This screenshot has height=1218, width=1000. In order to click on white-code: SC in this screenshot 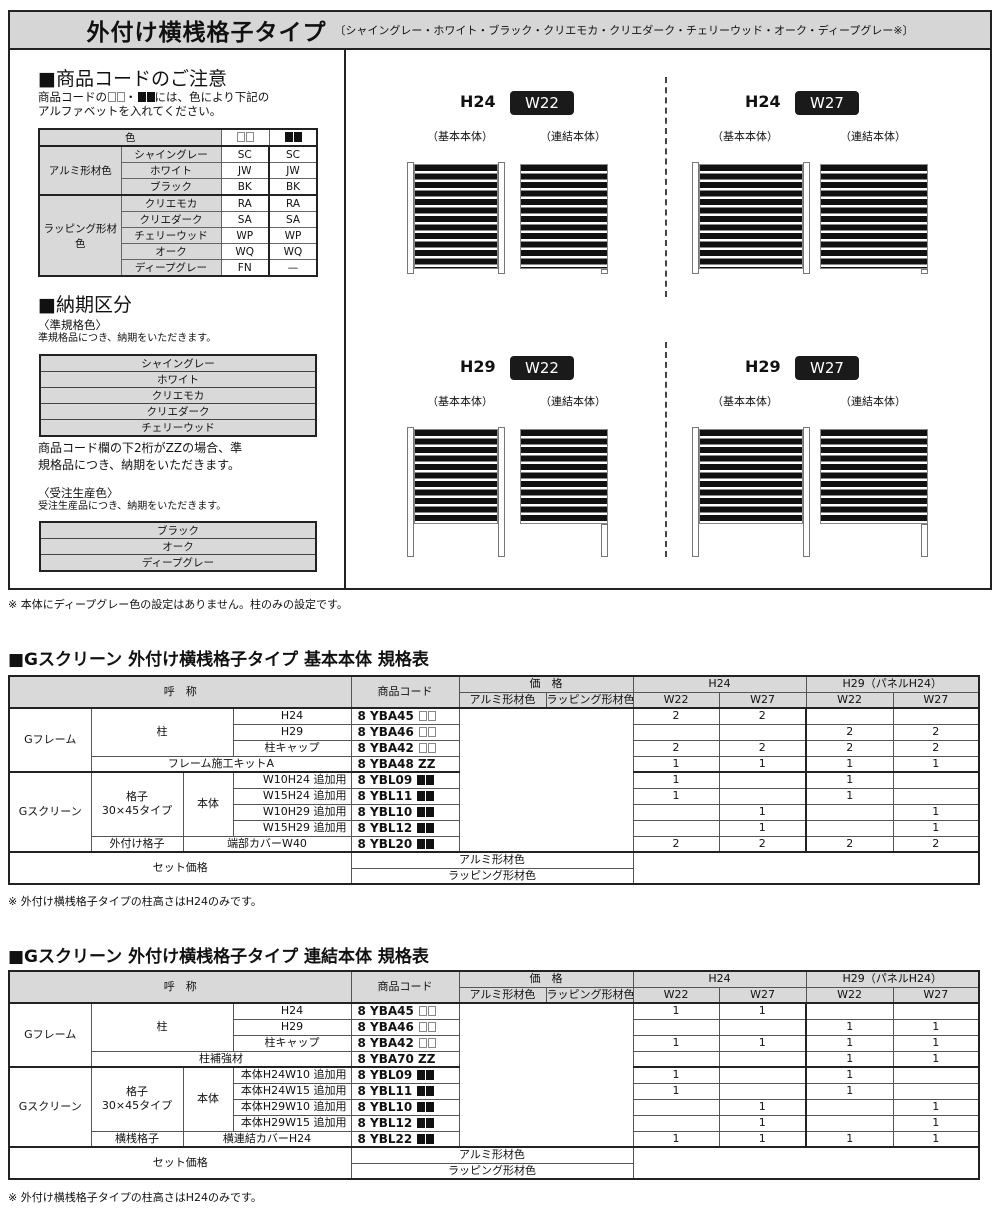, I will do `click(245, 154)`.